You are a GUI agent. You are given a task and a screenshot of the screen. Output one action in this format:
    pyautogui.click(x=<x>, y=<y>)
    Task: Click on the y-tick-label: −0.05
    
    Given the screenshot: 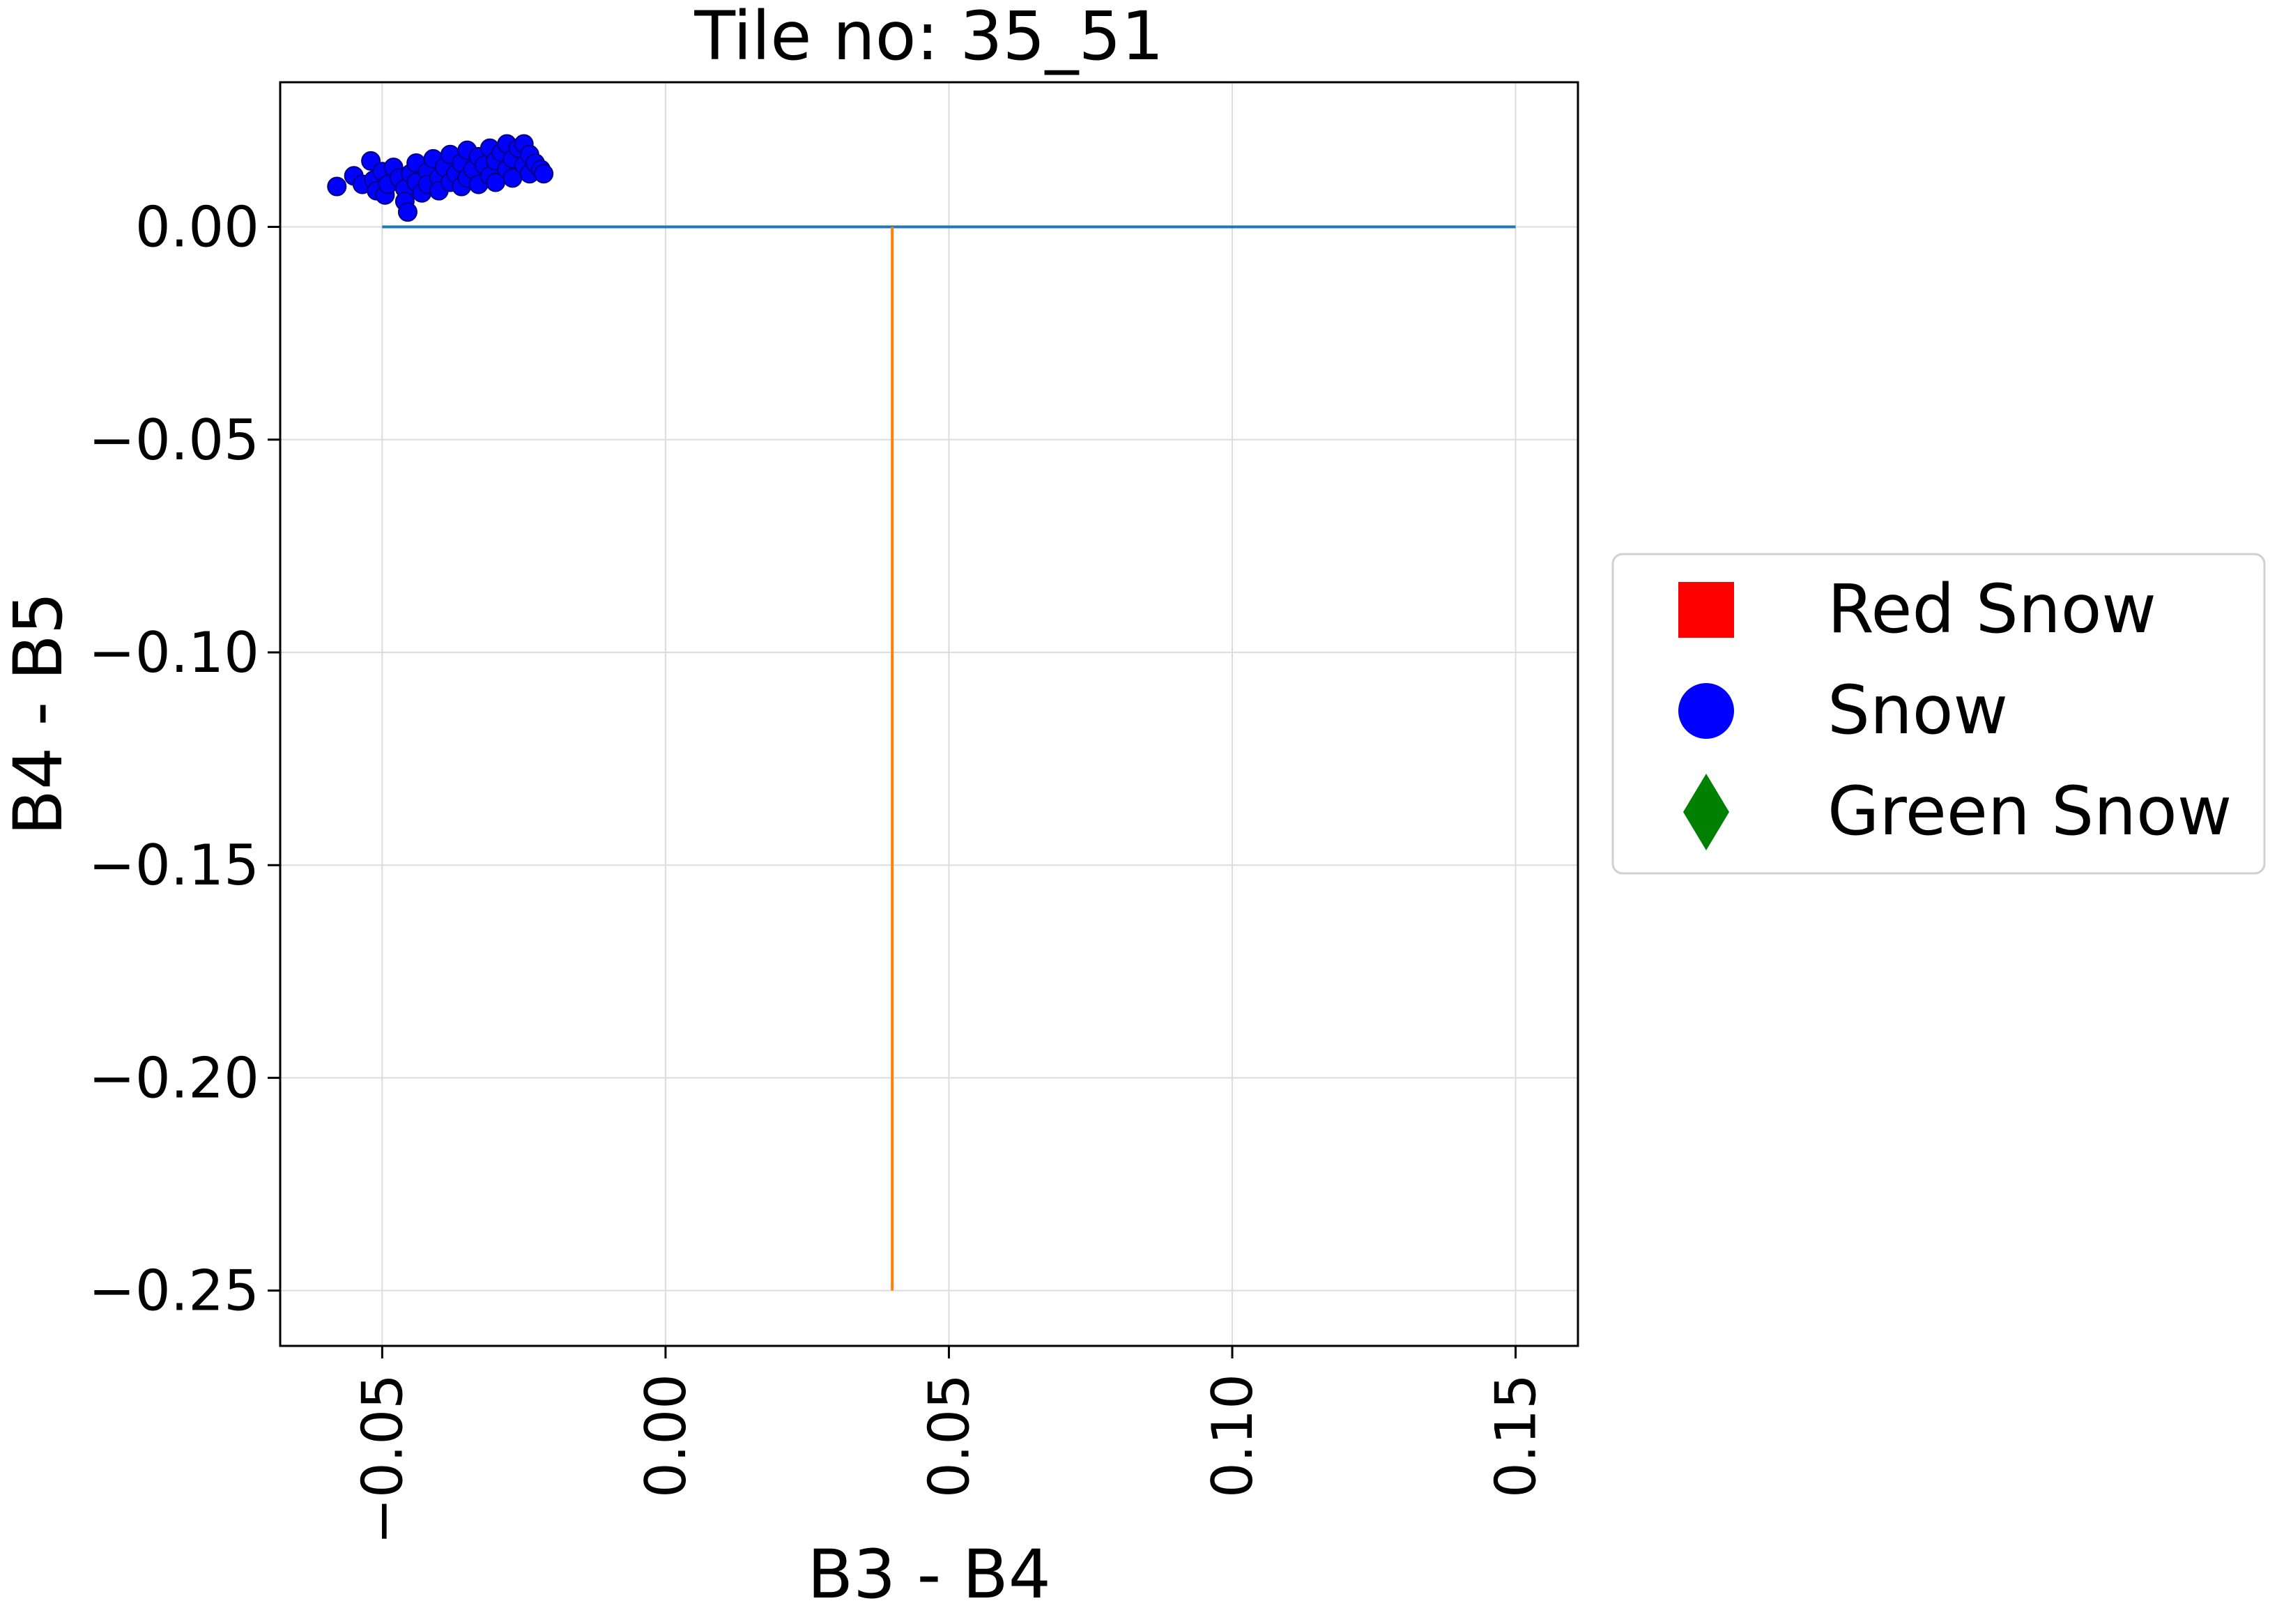 What is the action you would take?
    pyautogui.click(x=174, y=440)
    